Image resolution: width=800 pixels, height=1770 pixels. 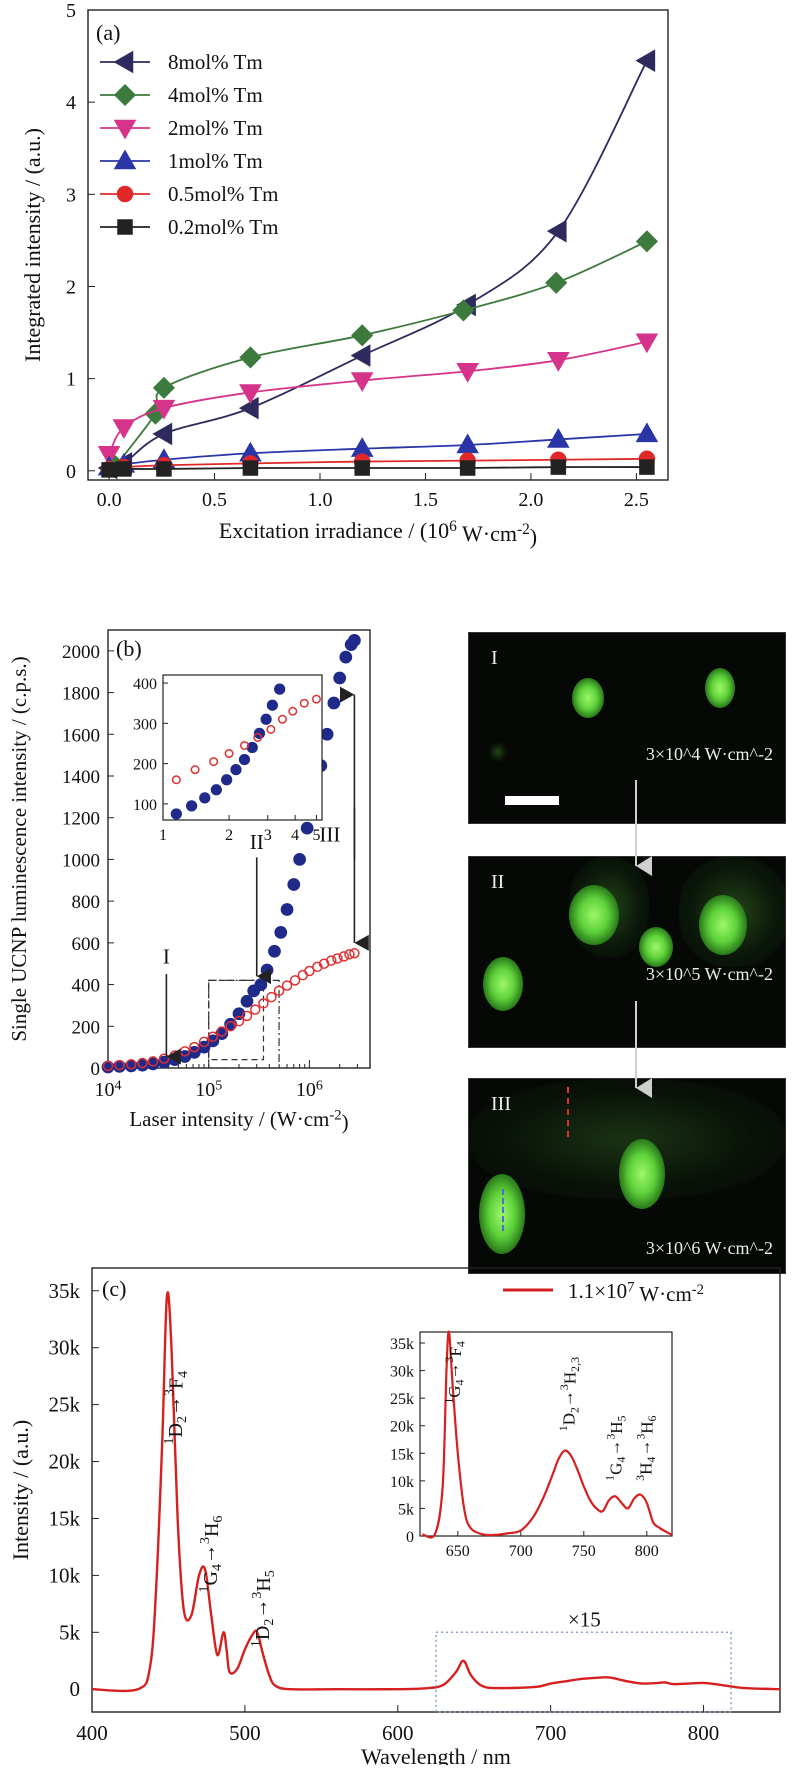 I want to click on inset-x-tick-label: 750, so click(x=584, y=1551).